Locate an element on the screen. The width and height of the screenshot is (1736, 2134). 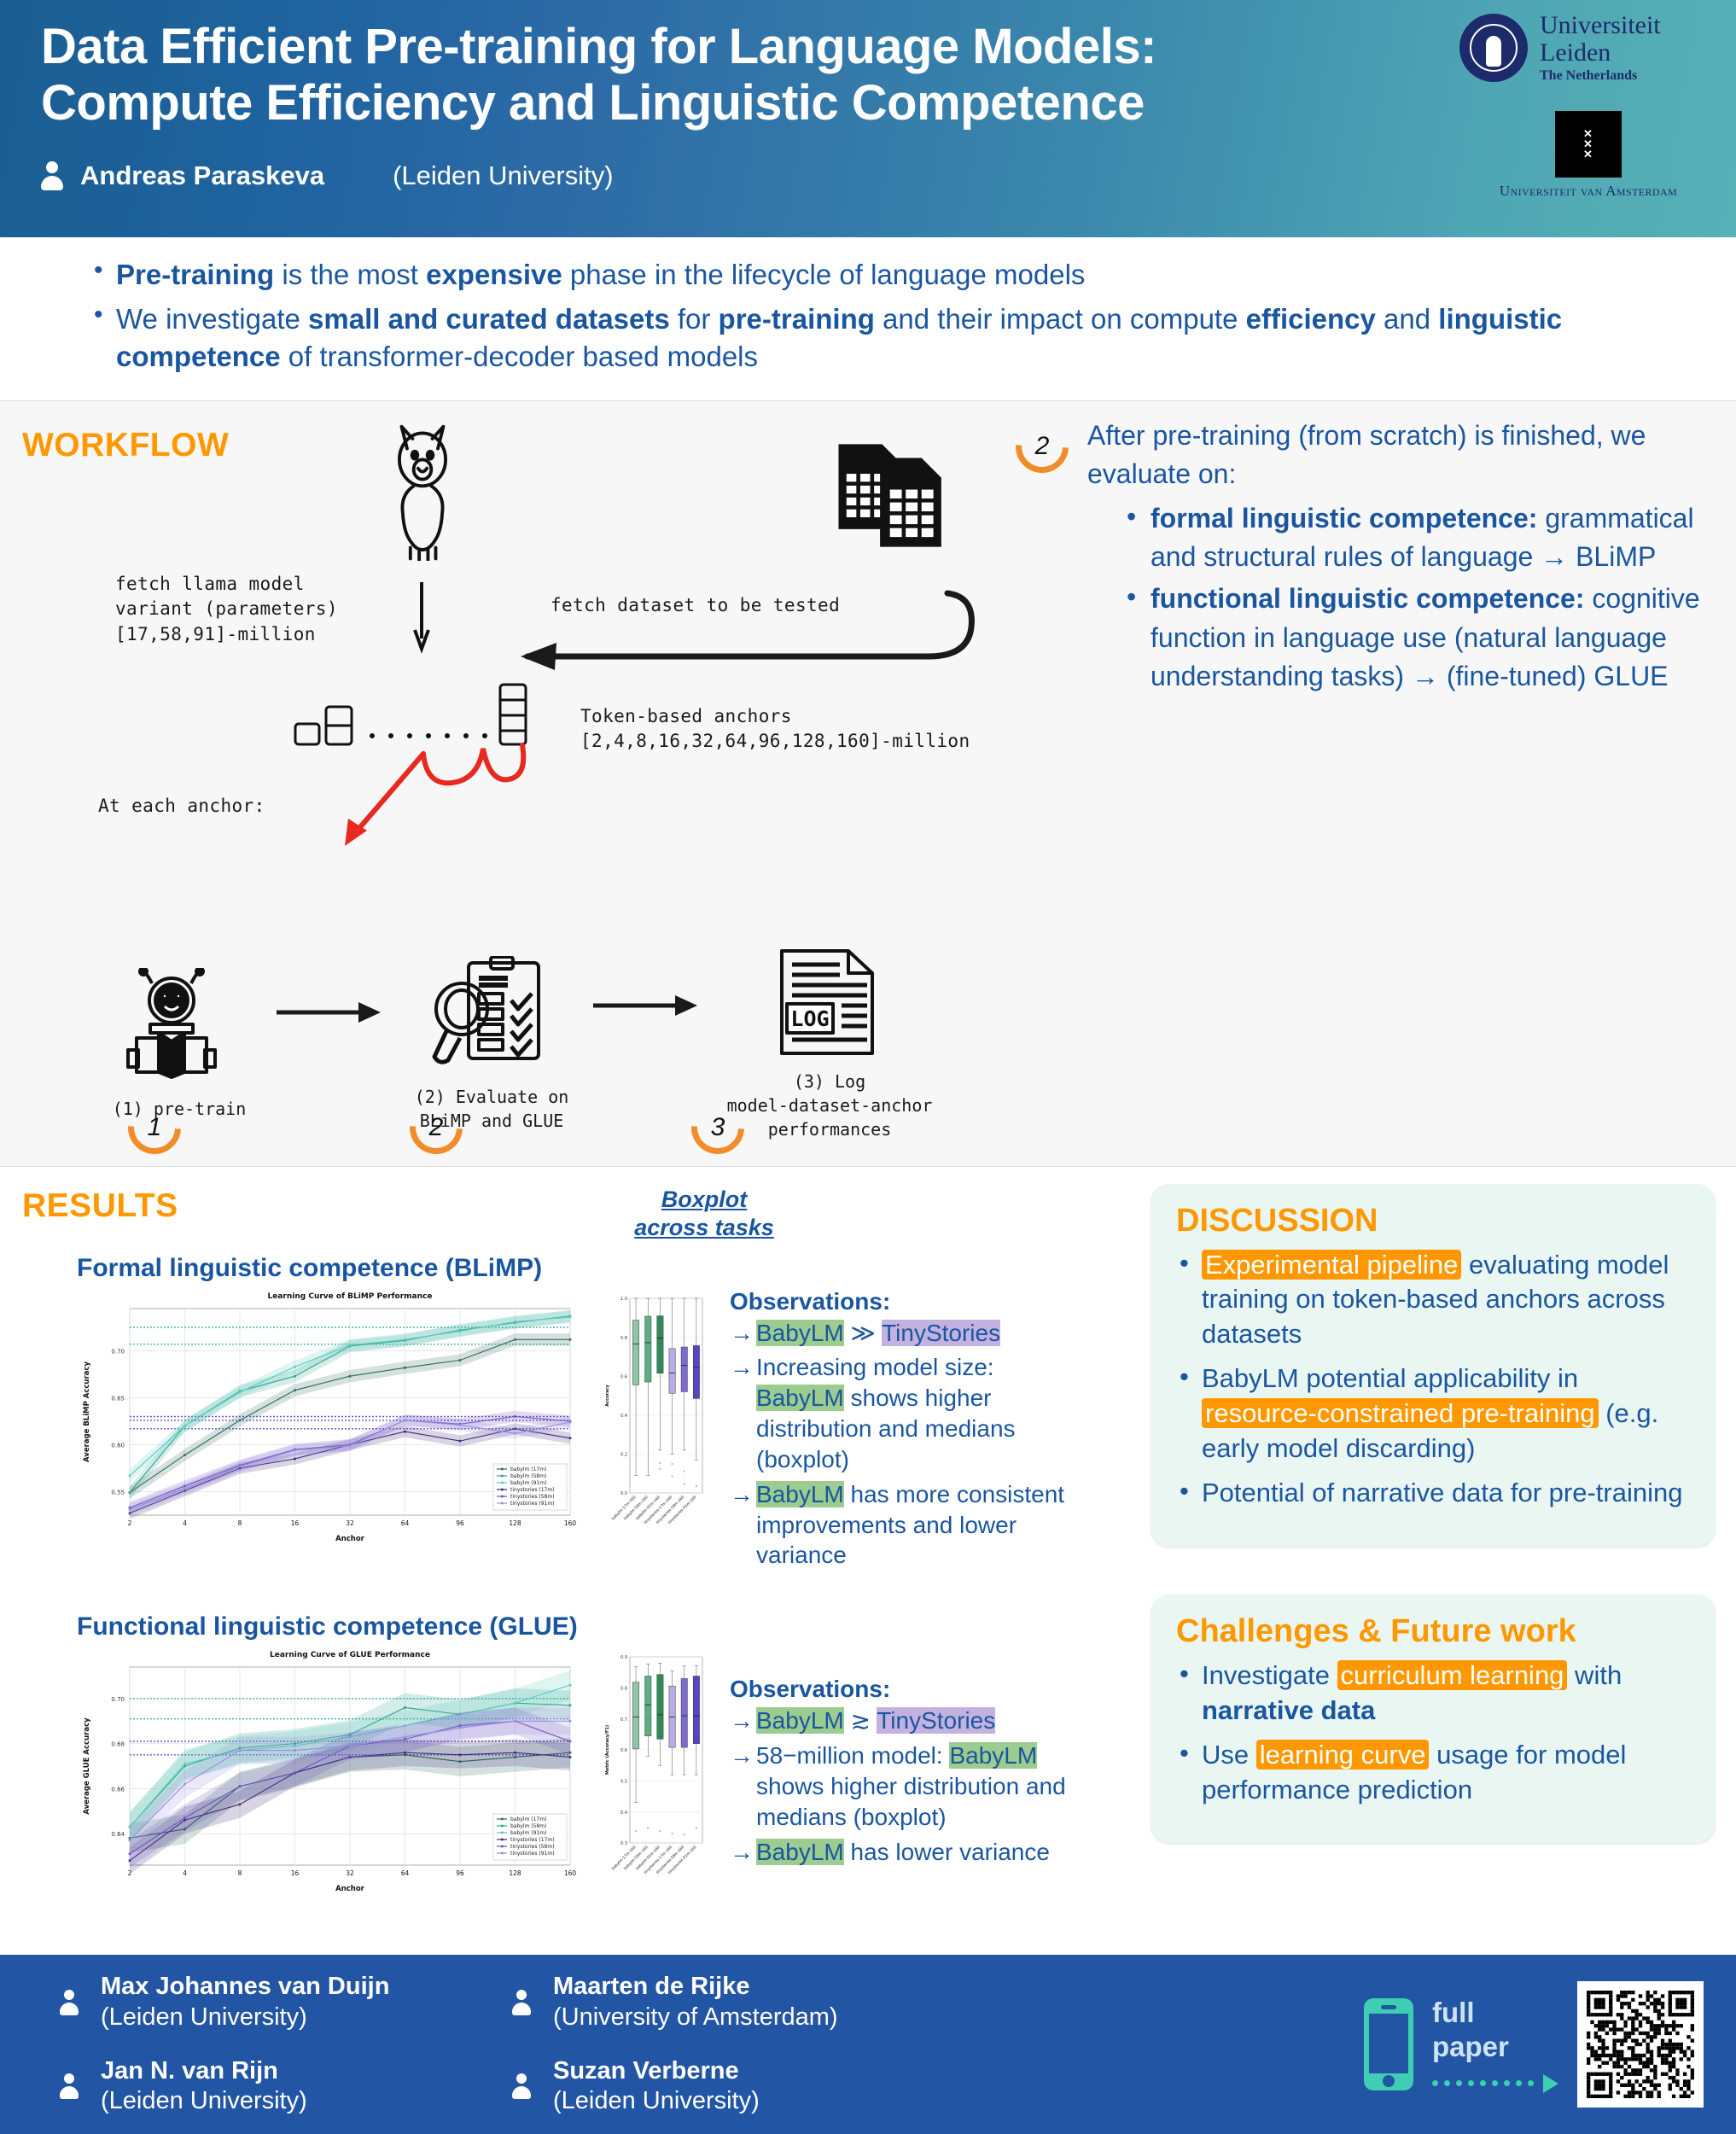
svg-text: Average BLiMP Accuracy is located at coordinates (87, 1411).